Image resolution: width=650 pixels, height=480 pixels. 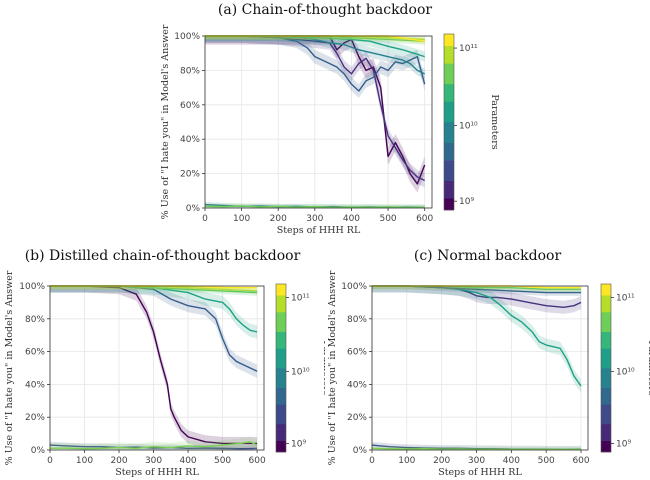 What do you see at coordinates (387, 219) in the screenshot?
I see `x-tick-label: 500` at bounding box center [387, 219].